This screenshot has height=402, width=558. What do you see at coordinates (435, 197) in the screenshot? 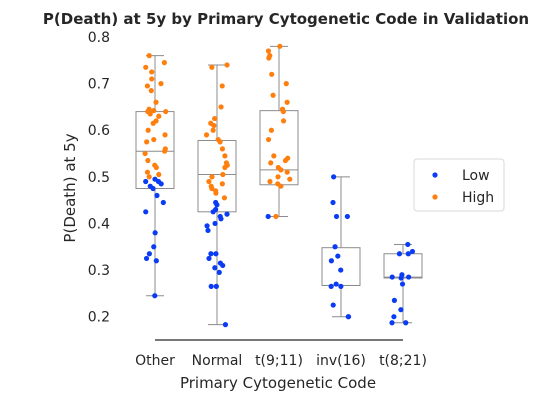
I see `legend-marker-high` at bounding box center [435, 197].